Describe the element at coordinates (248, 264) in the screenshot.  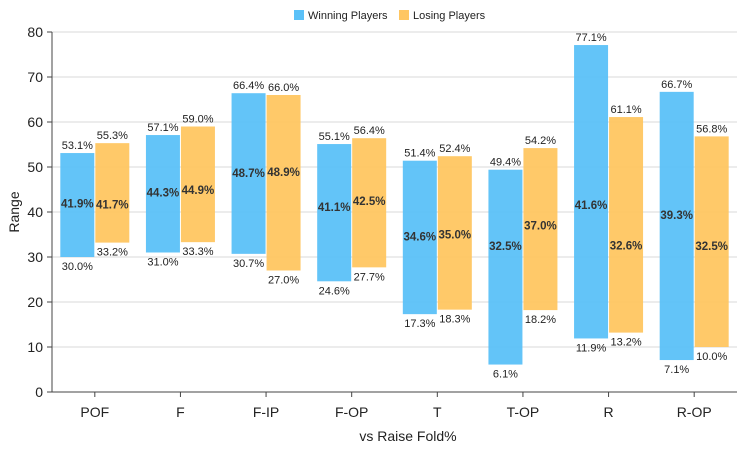
I see `low-value-label: 30.7%` at that location.